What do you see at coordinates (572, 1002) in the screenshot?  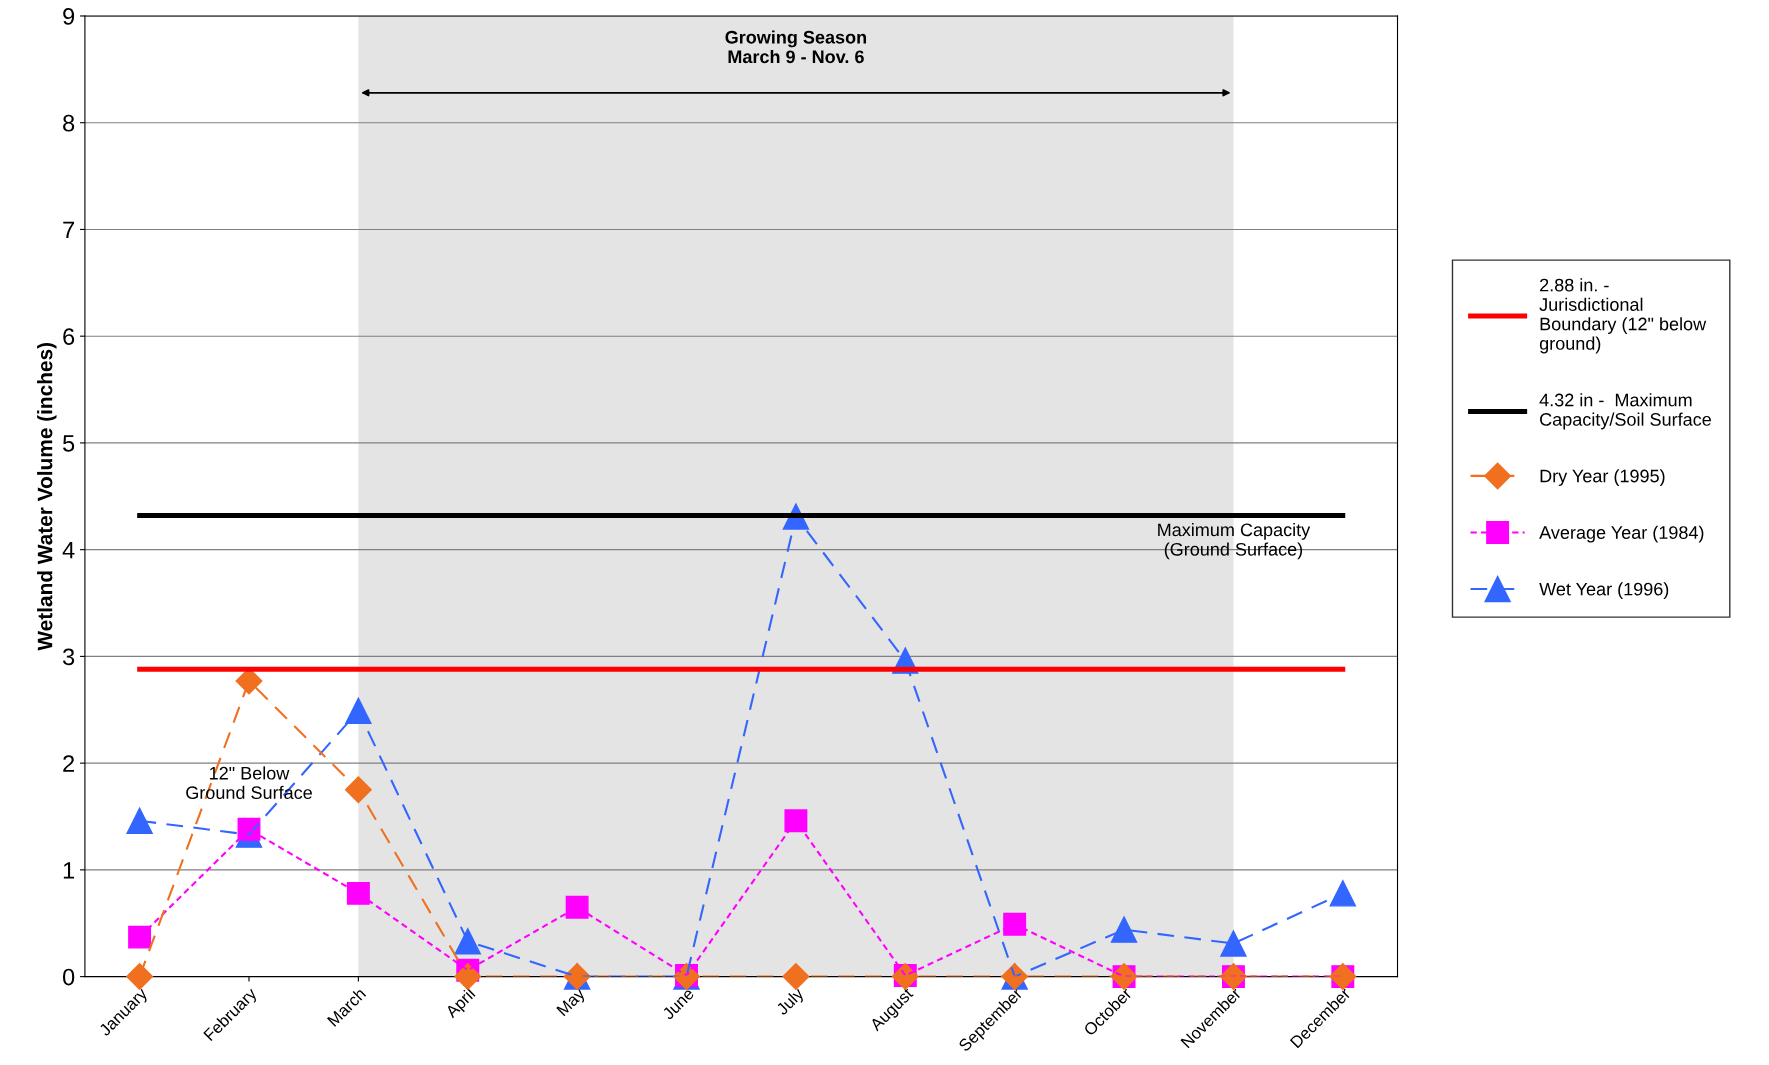 I see `x-tick-label: May` at bounding box center [572, 1002].